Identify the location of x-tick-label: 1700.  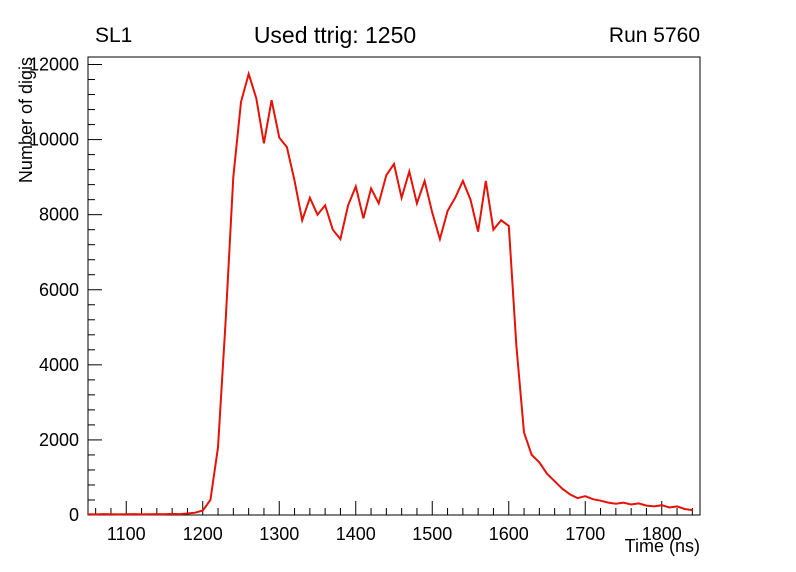
(585, 534).